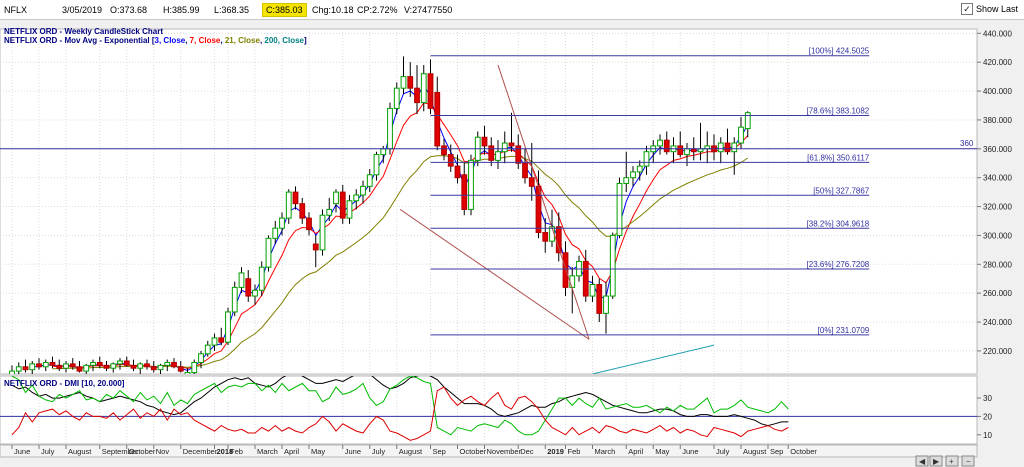 The height and width of the screenshot is (467, 1024). Describe the element at coordinates (922, 461) in the screenshot. I see `scroll-left-button` at that location.